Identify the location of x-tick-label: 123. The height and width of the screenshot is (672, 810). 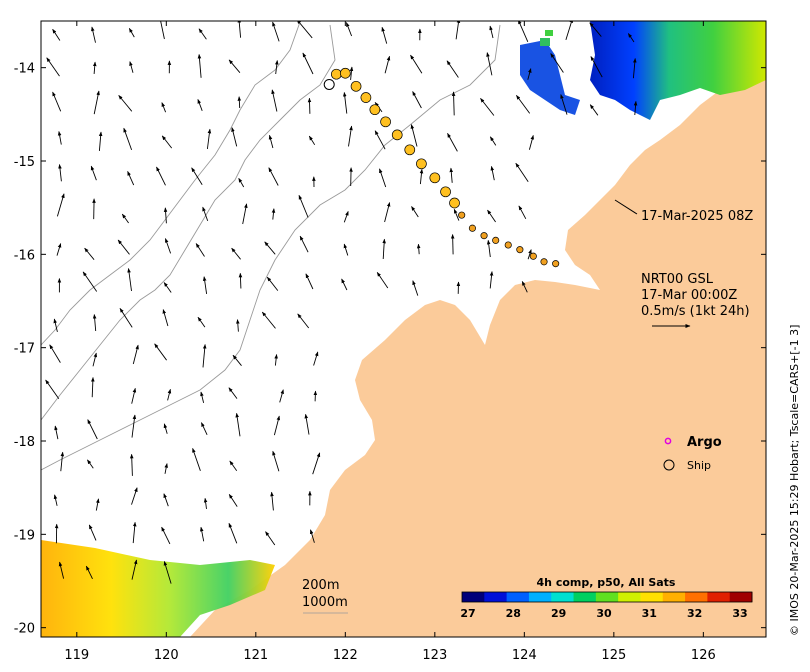
(434, 655).